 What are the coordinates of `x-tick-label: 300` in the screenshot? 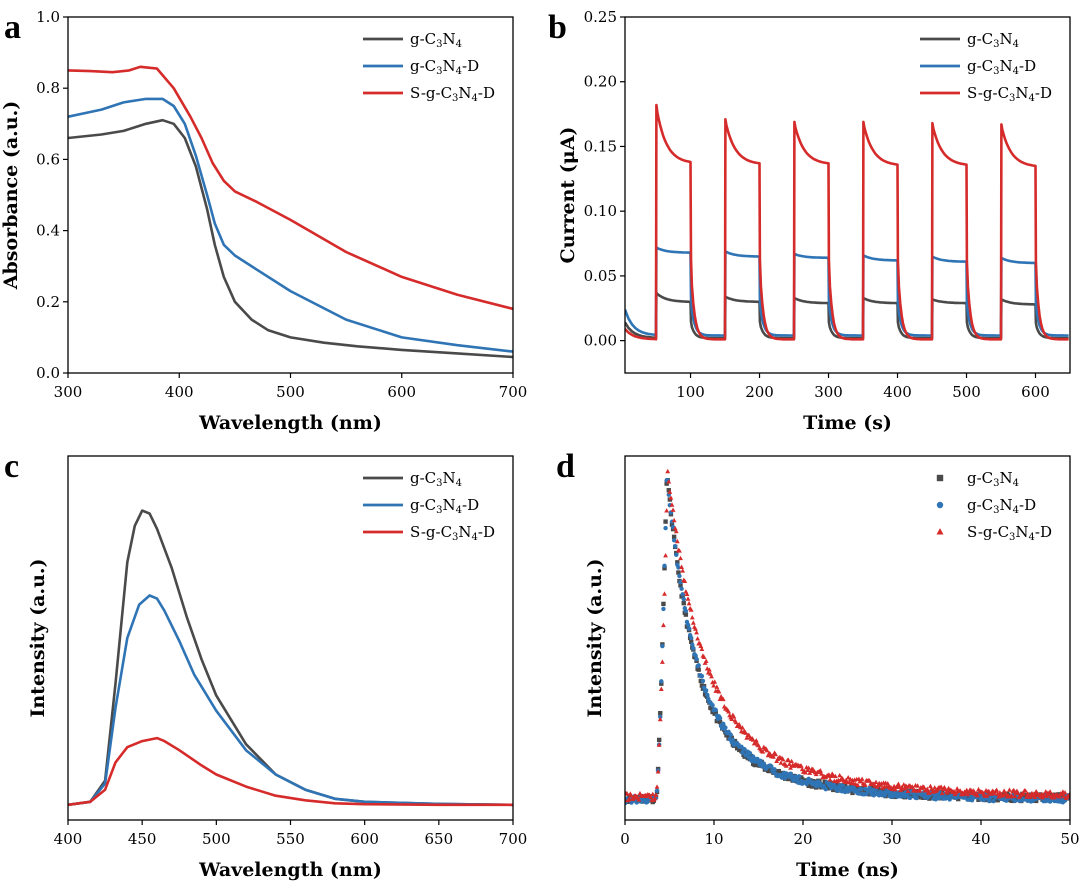 It's located at (828, 392).